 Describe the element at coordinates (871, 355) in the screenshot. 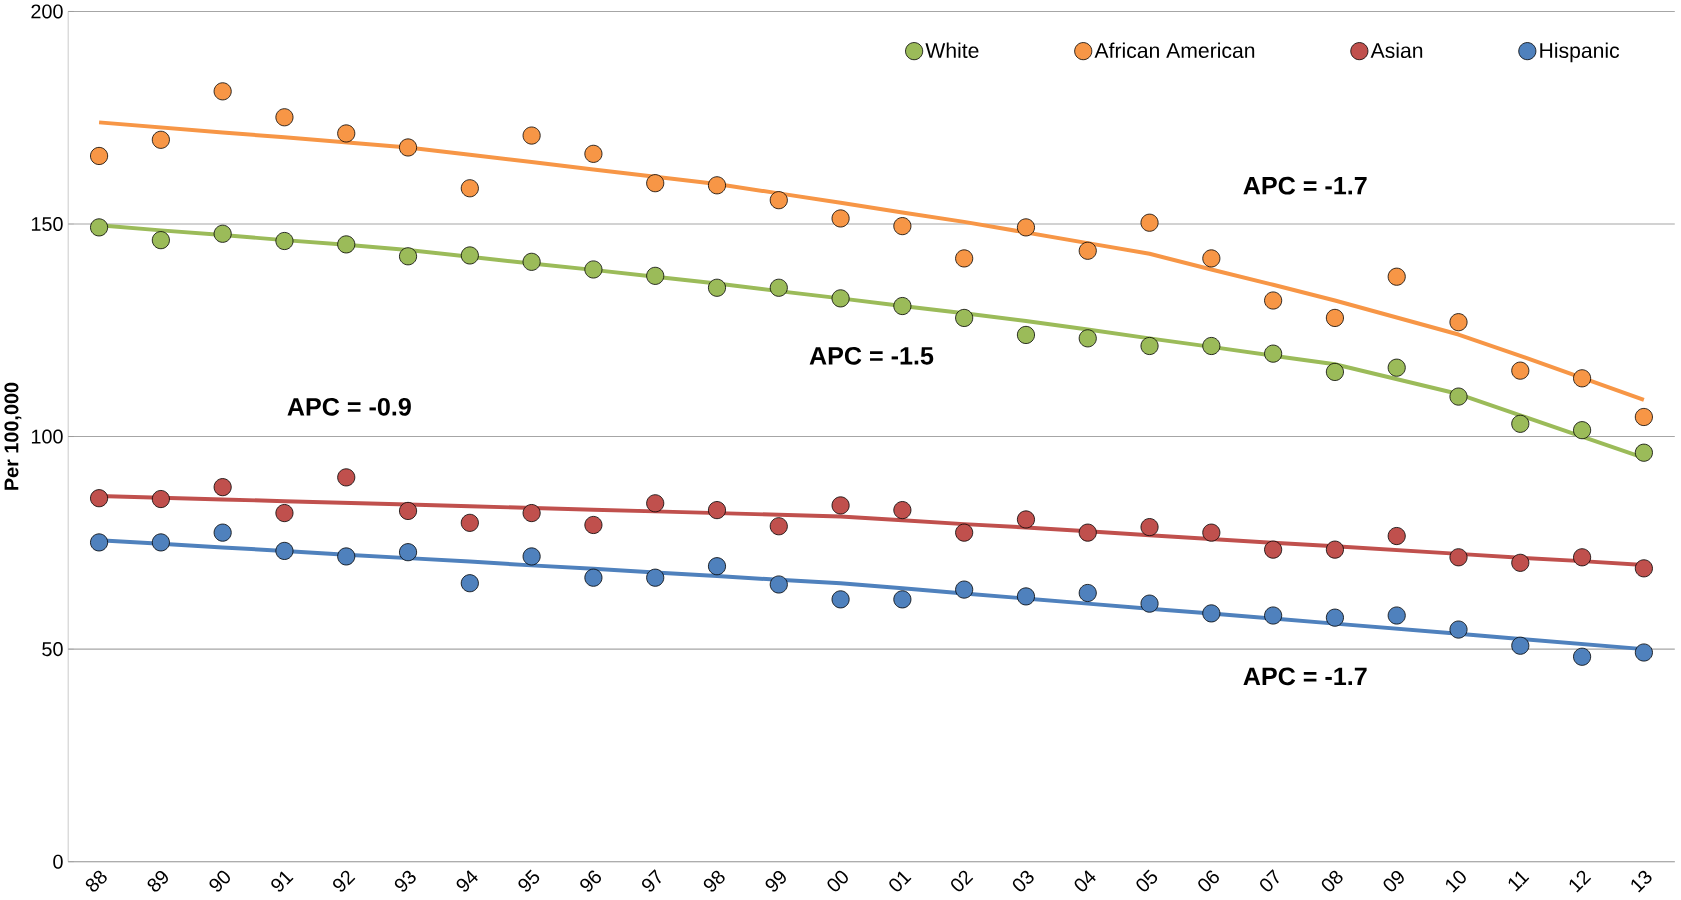

I see `annotation: APC = -1.5` at that location.